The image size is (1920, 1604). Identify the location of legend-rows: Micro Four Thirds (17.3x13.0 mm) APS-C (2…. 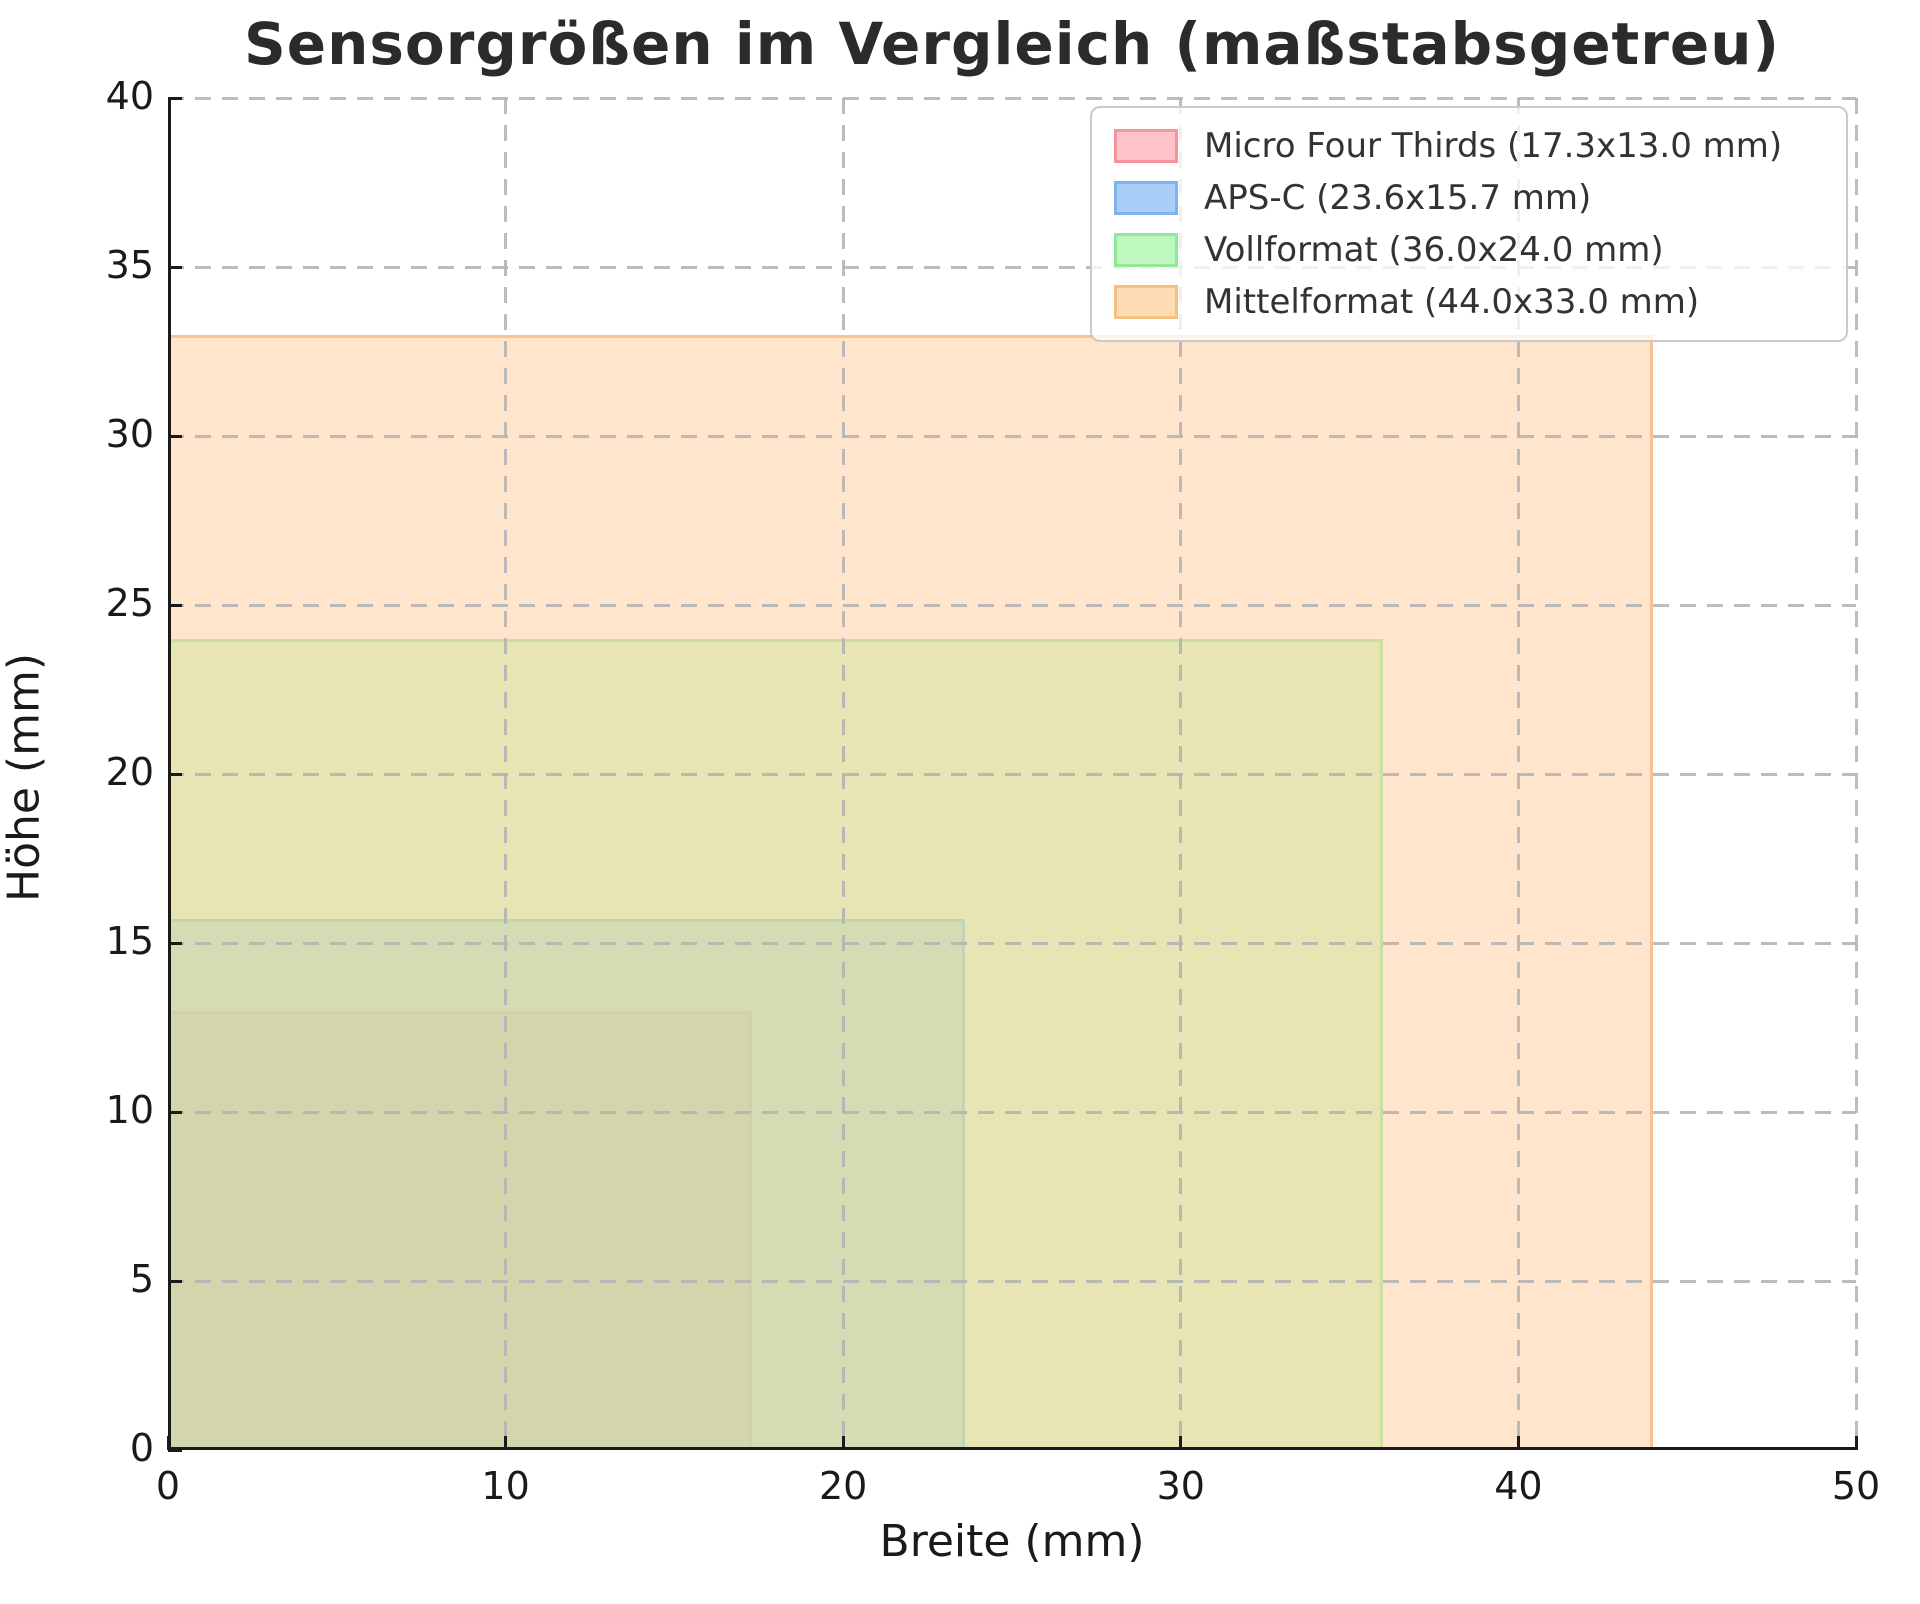
(1480, 224).